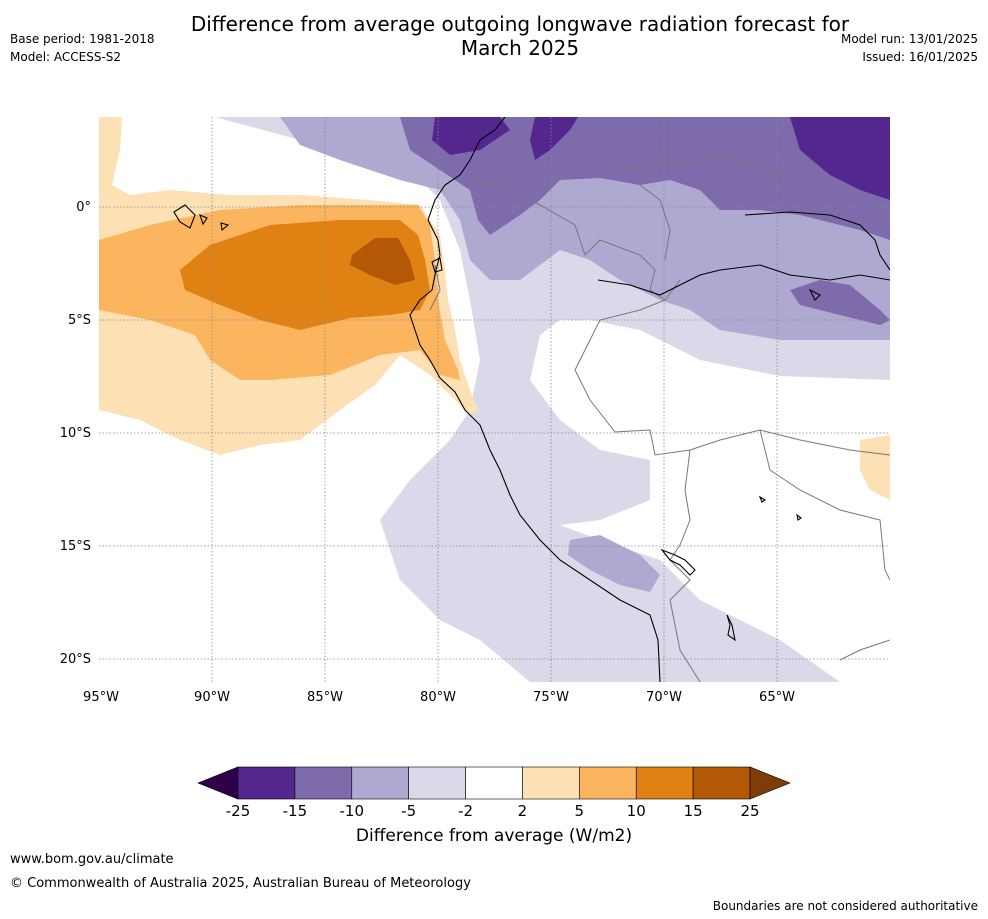 This screenshot has width=988, height=919. I want to click on lon-tick-5: 70°W, so click(664, 697).